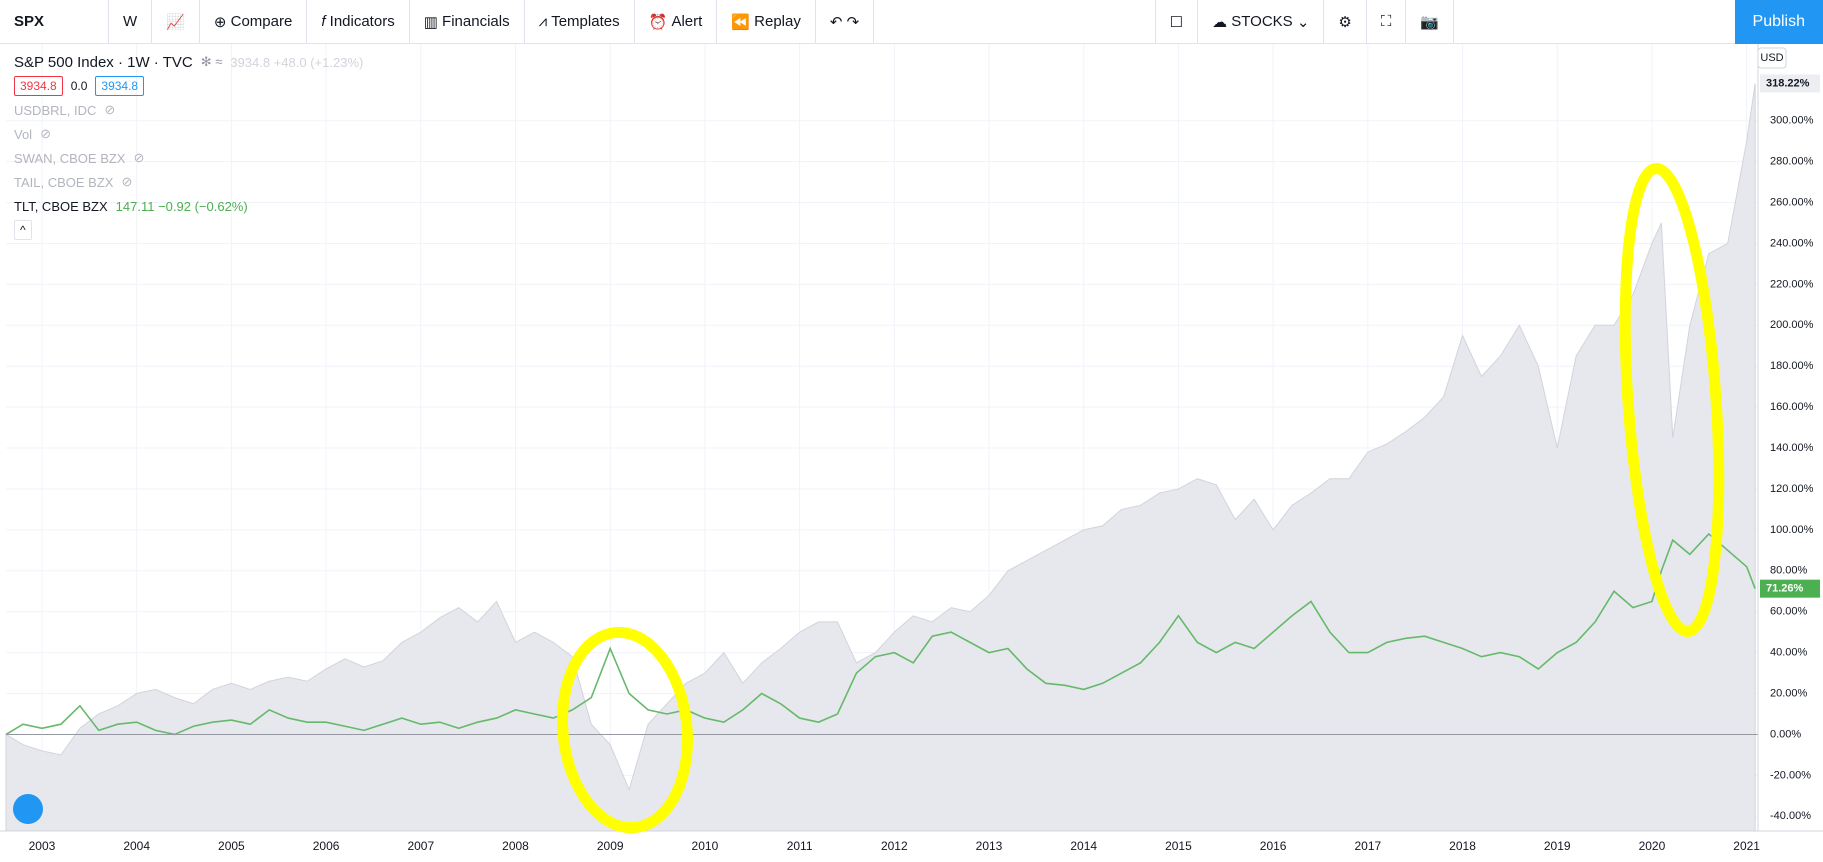  What do you see at coordinates (1387, 22) in the screenshot?
I see `fullscreen: ⛶` at bounding box center [1387, 22].